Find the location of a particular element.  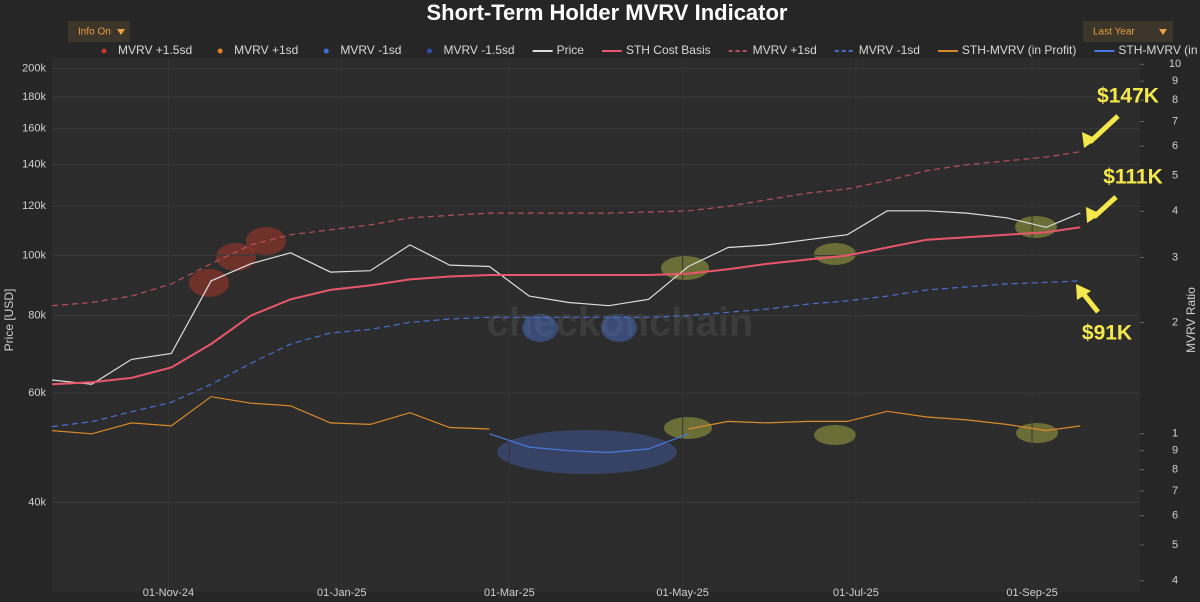

annotation: $147K is located at coordinates (1128, 96).